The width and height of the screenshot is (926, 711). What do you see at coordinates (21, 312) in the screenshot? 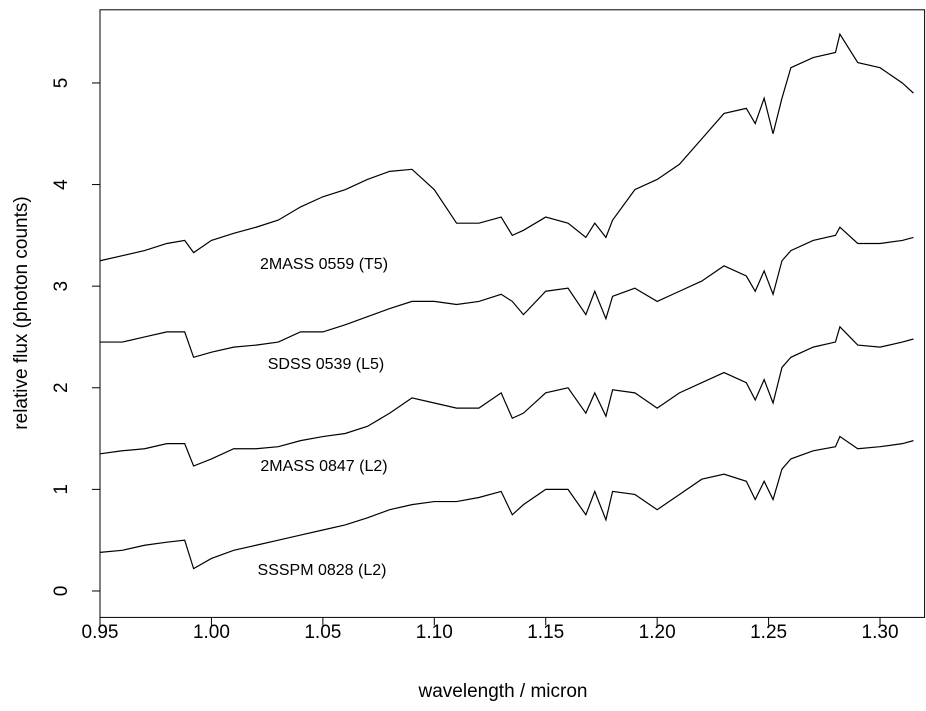
I see `y-axis-label: relative flux (photon counts)` at bounding box center [21, 312].